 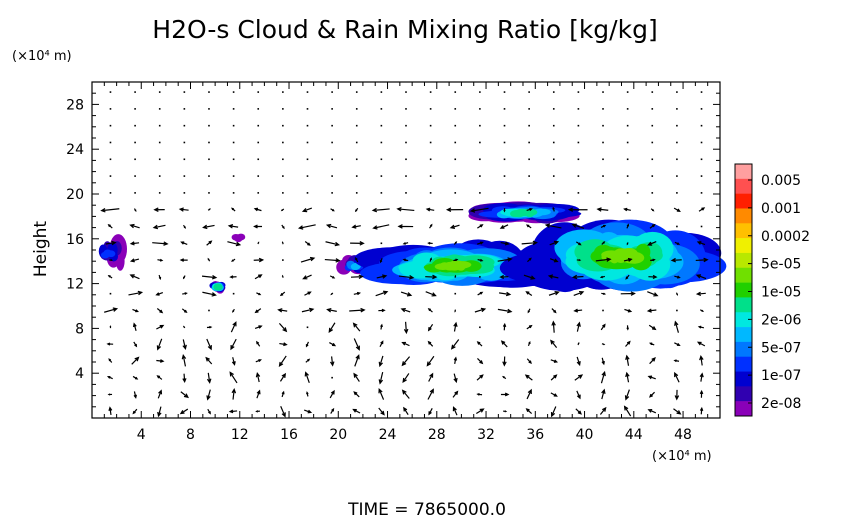 I want to click on cloud-region, so click(x=238, y=238).